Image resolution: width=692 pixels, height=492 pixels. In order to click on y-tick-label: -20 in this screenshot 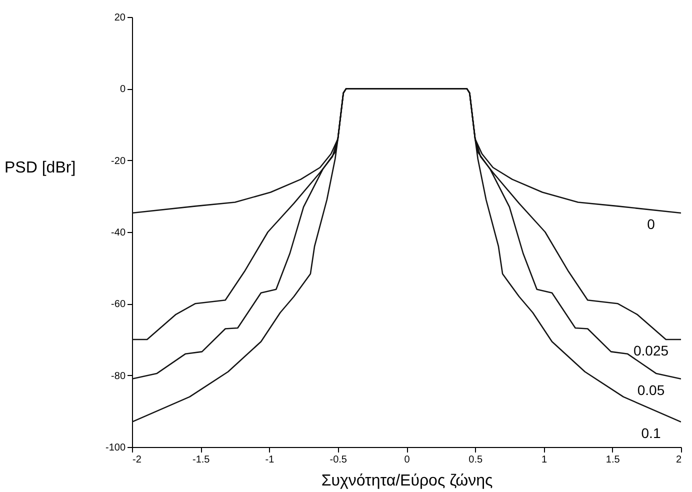, I will do `click(118, 161)`.